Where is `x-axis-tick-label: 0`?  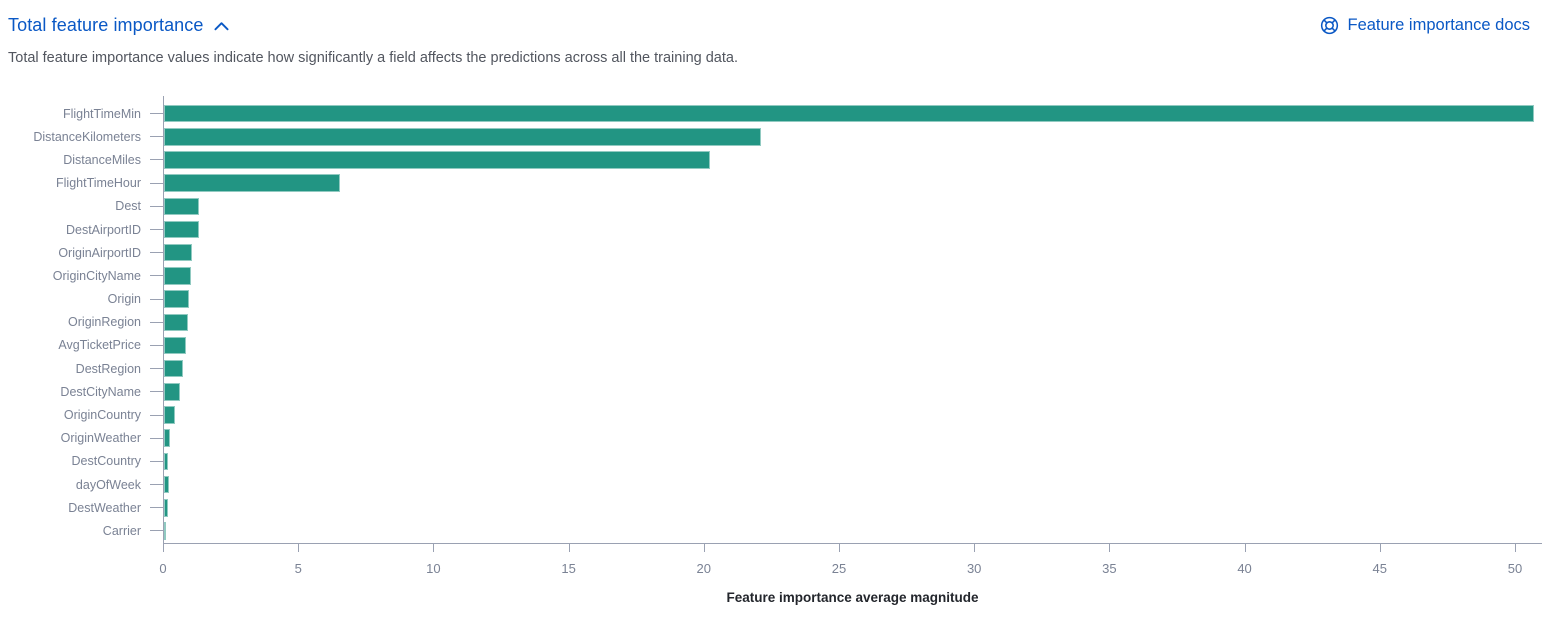 x-axis-tick-label: 0 is located at coordinates (163, 568).